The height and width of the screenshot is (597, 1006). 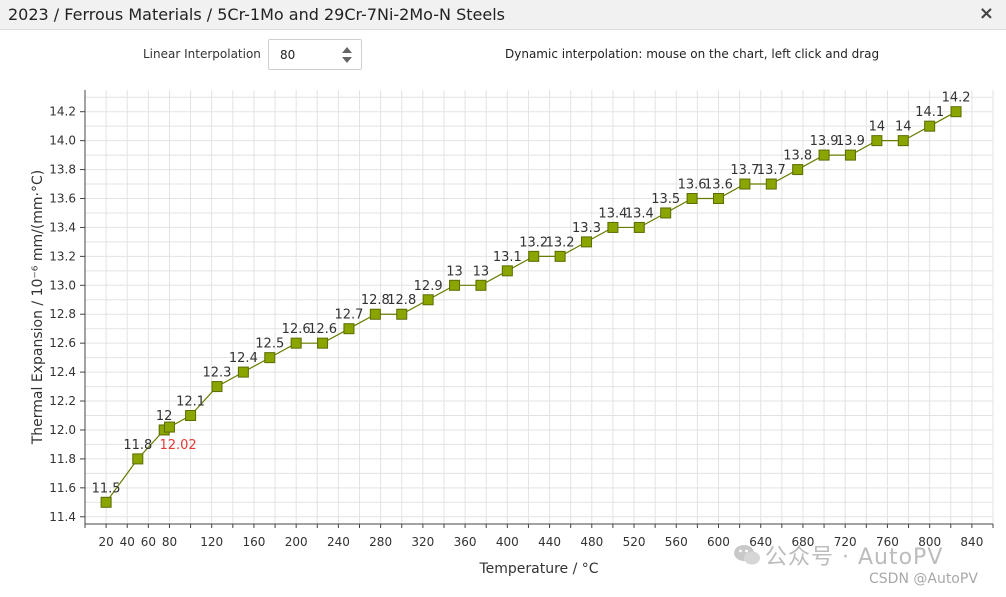 What do you see at coordinates (986, 13) in the screenshot?
I see `close-icon: ×` at bounding box center [986, 13].